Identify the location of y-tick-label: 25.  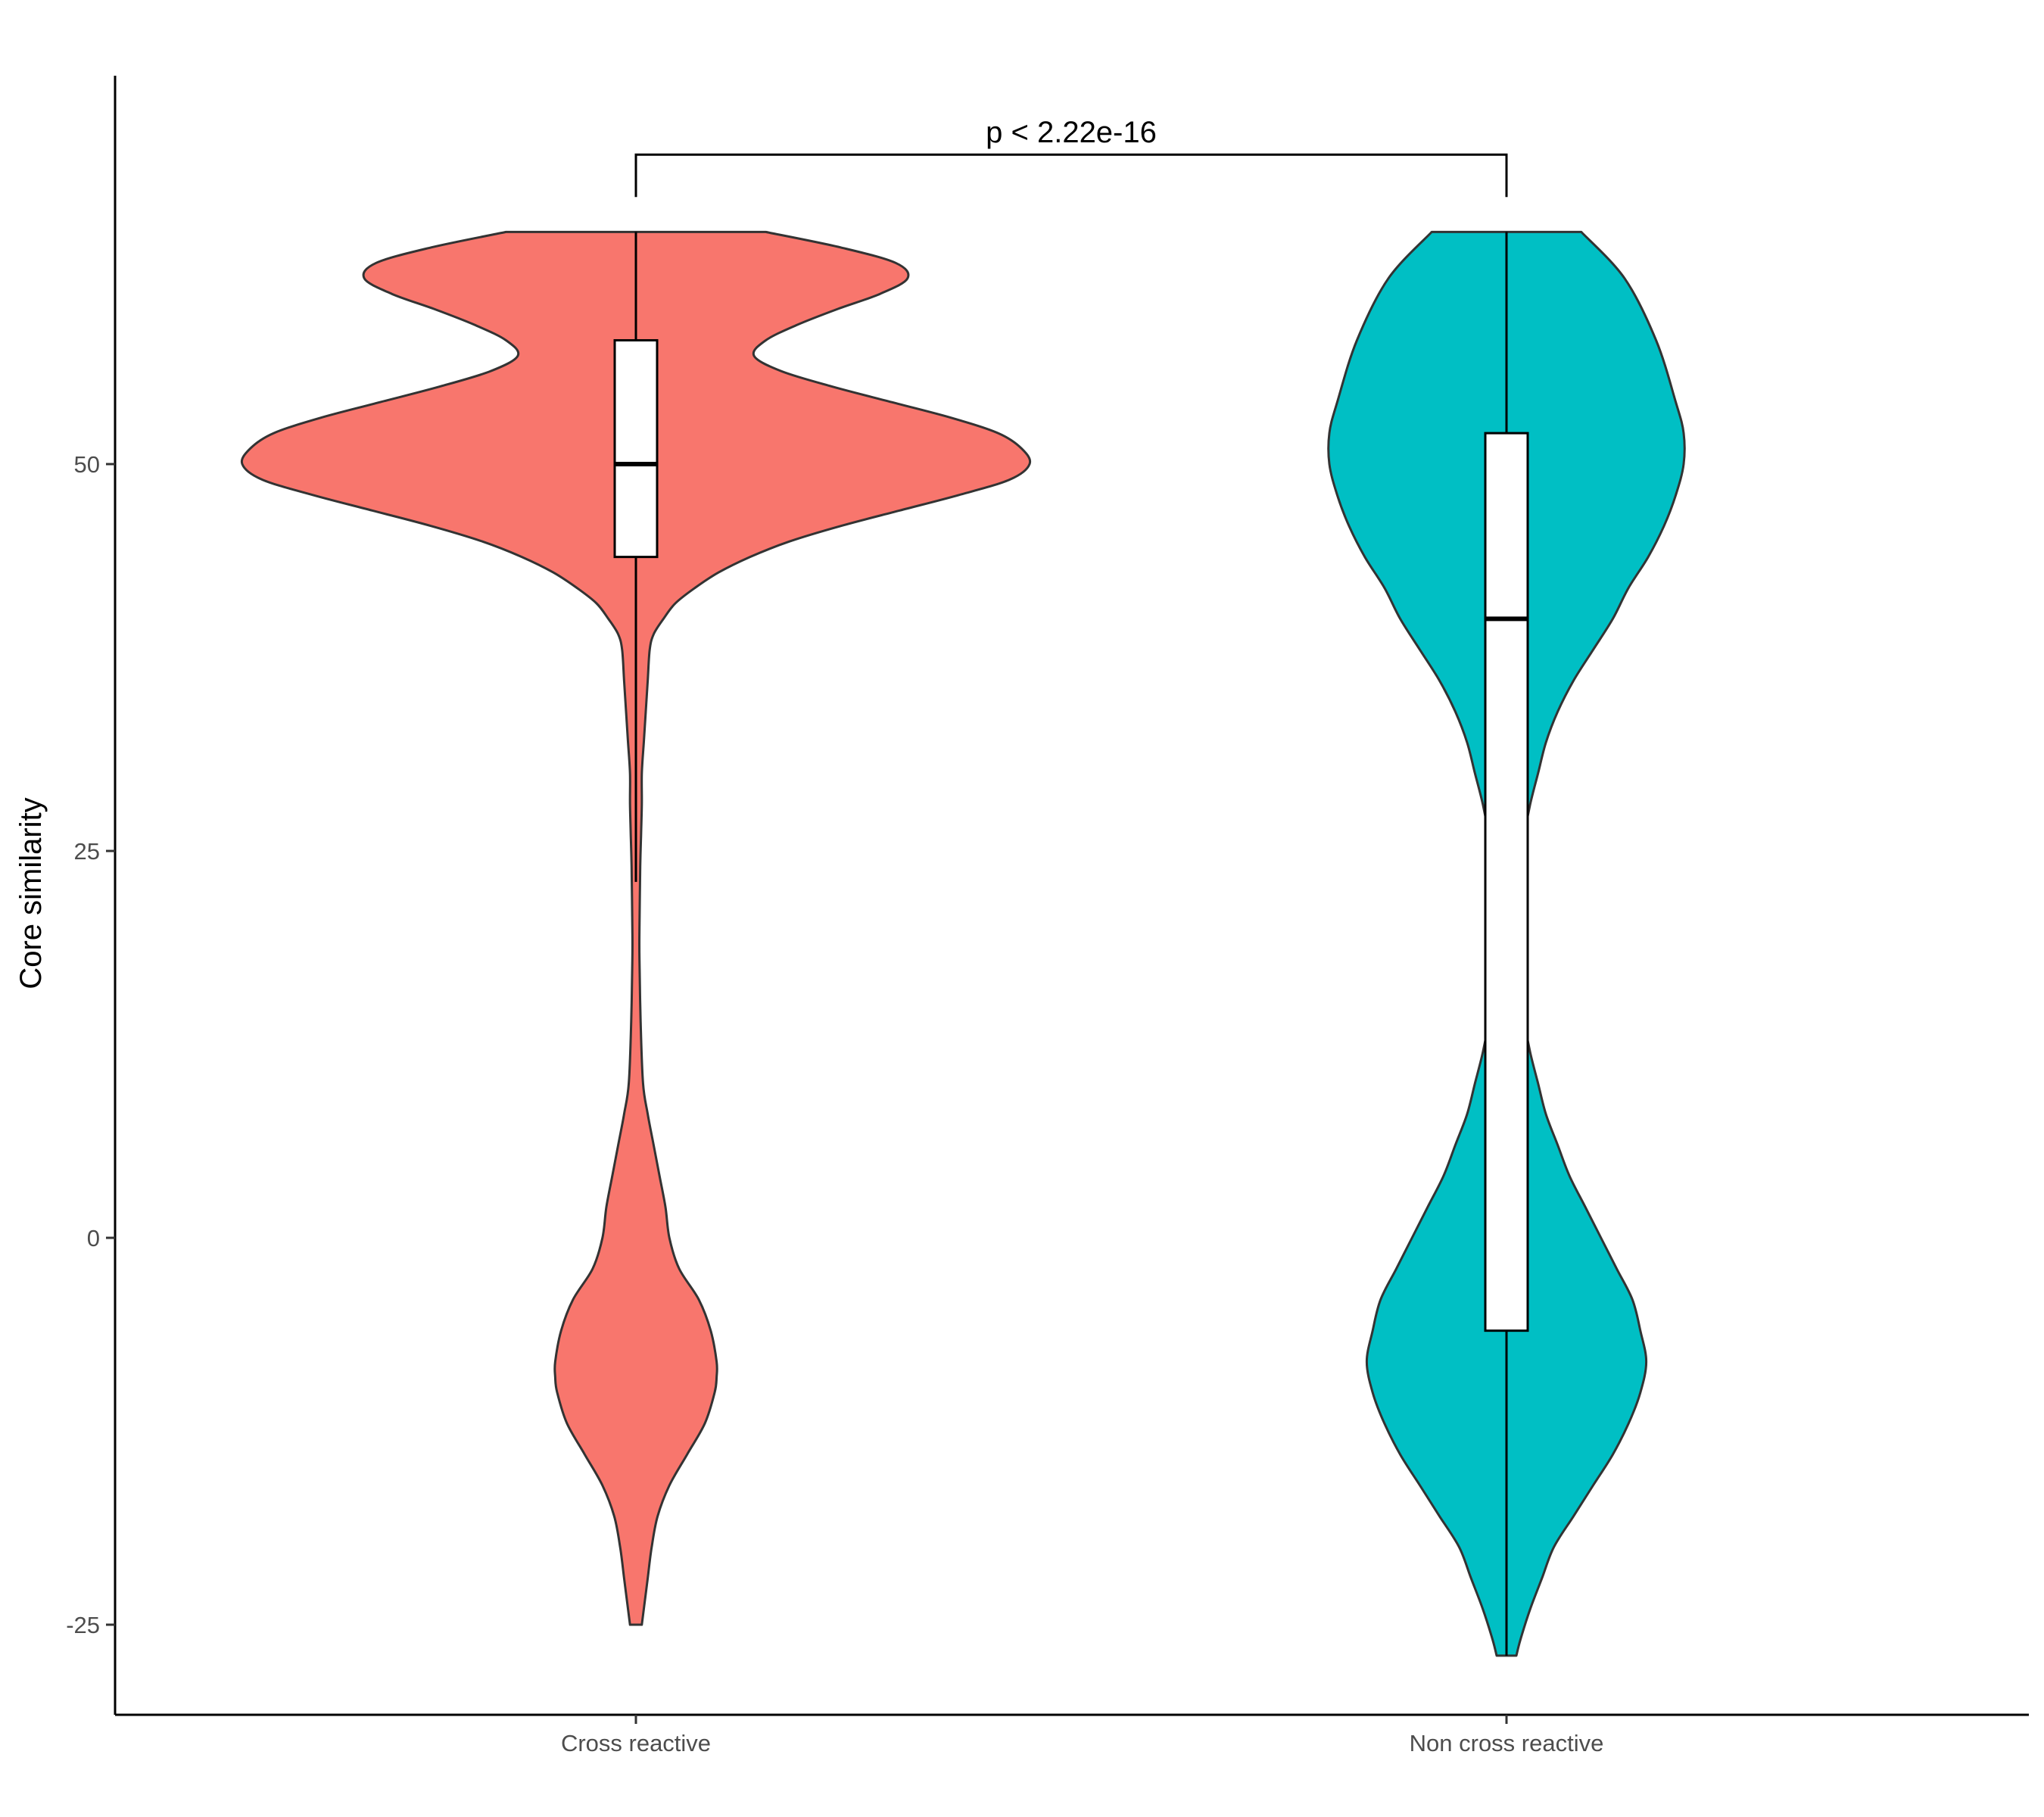
(87, 851).